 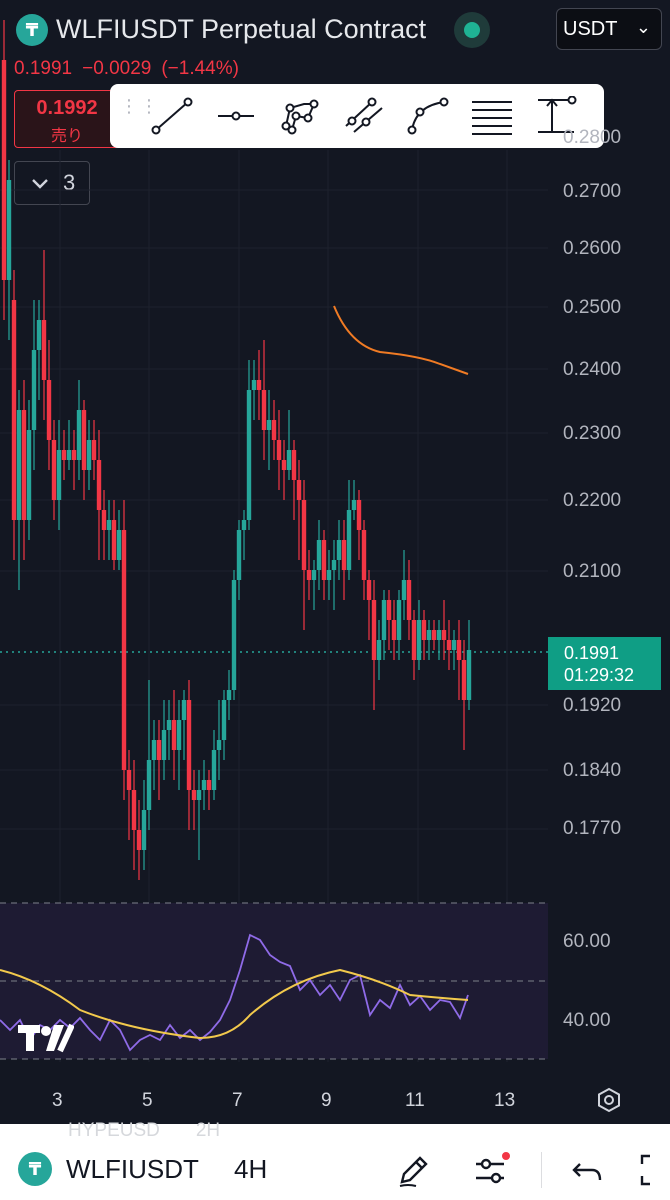 What do you see at coordinates (52, 183) in the screenshot?
I see `indicators-collapse-button: 3` at bounding box center [52, 183].